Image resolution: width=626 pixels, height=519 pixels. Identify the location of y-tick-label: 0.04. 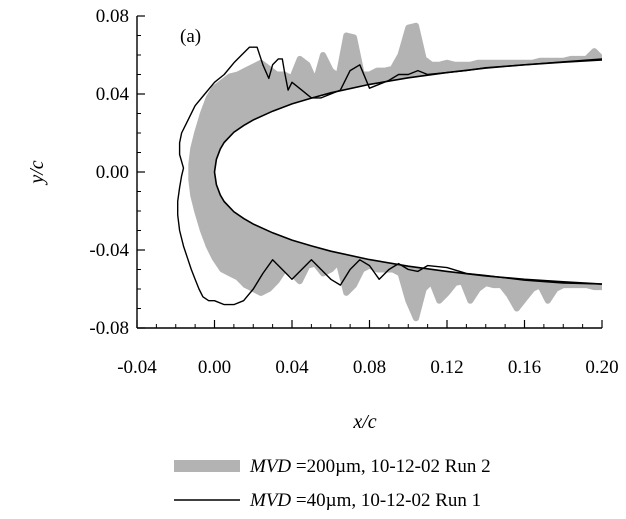
(113, 94).